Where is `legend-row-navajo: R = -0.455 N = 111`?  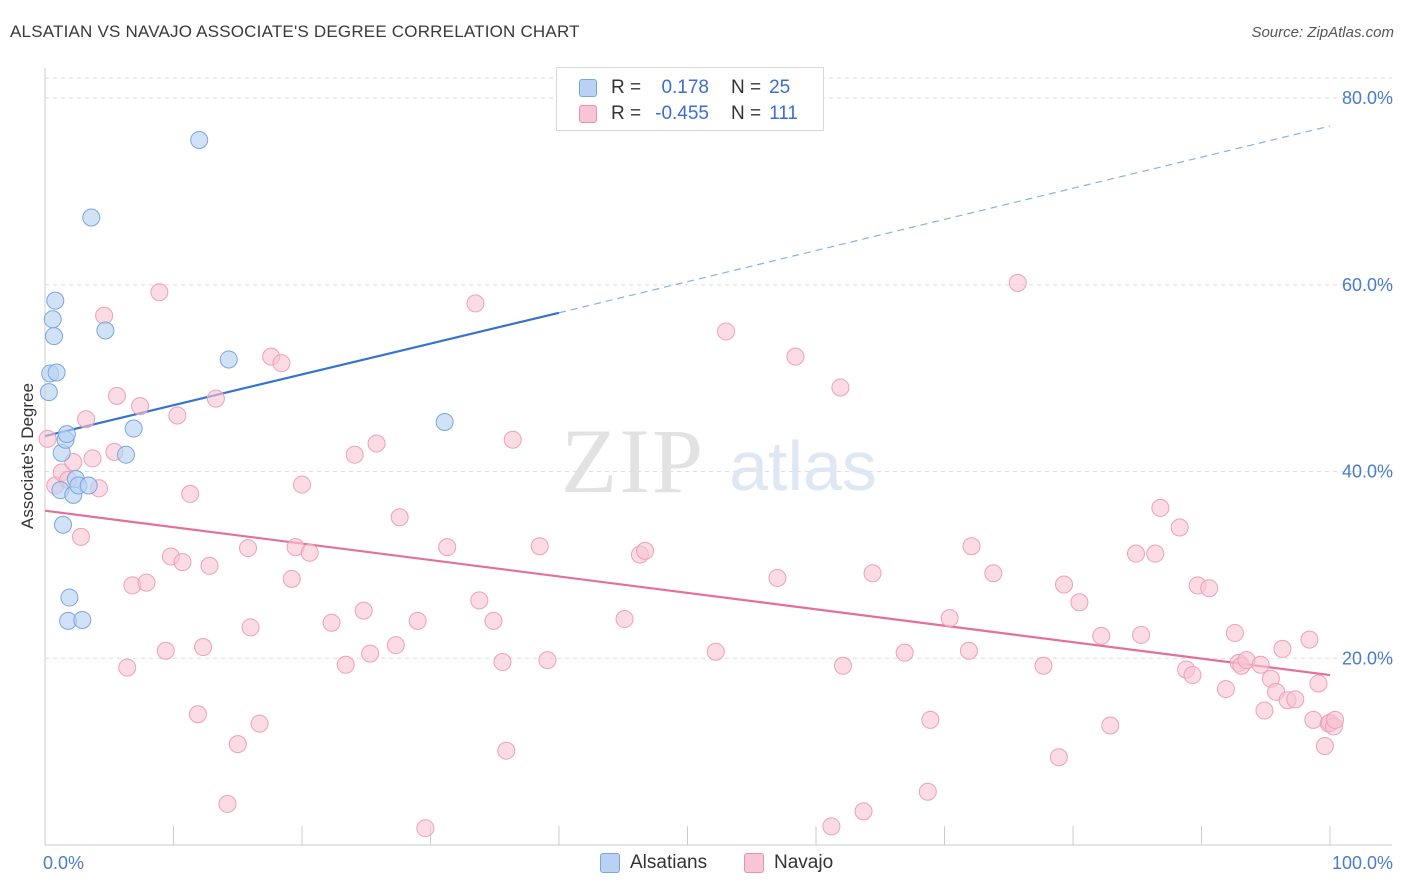 legend-row-navajo: R = -0.455 N = 111 is located at coordinates (688, 114).